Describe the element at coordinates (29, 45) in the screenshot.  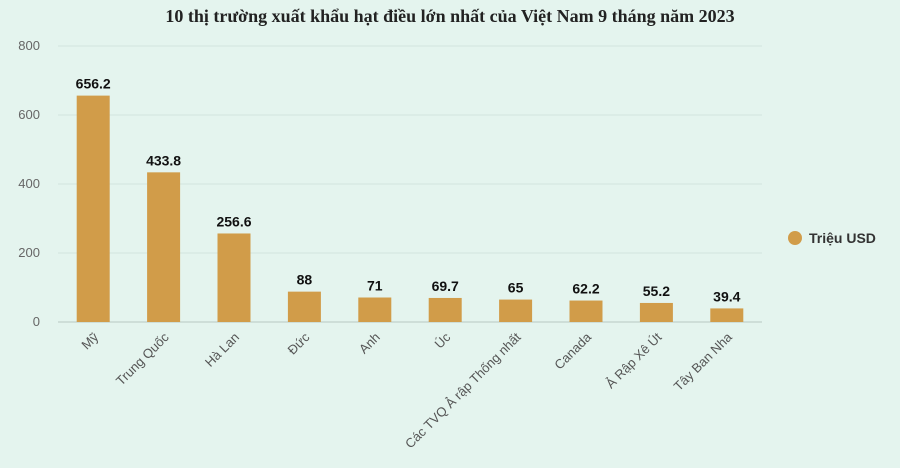
I see `y-tick-label: 800` at that location.